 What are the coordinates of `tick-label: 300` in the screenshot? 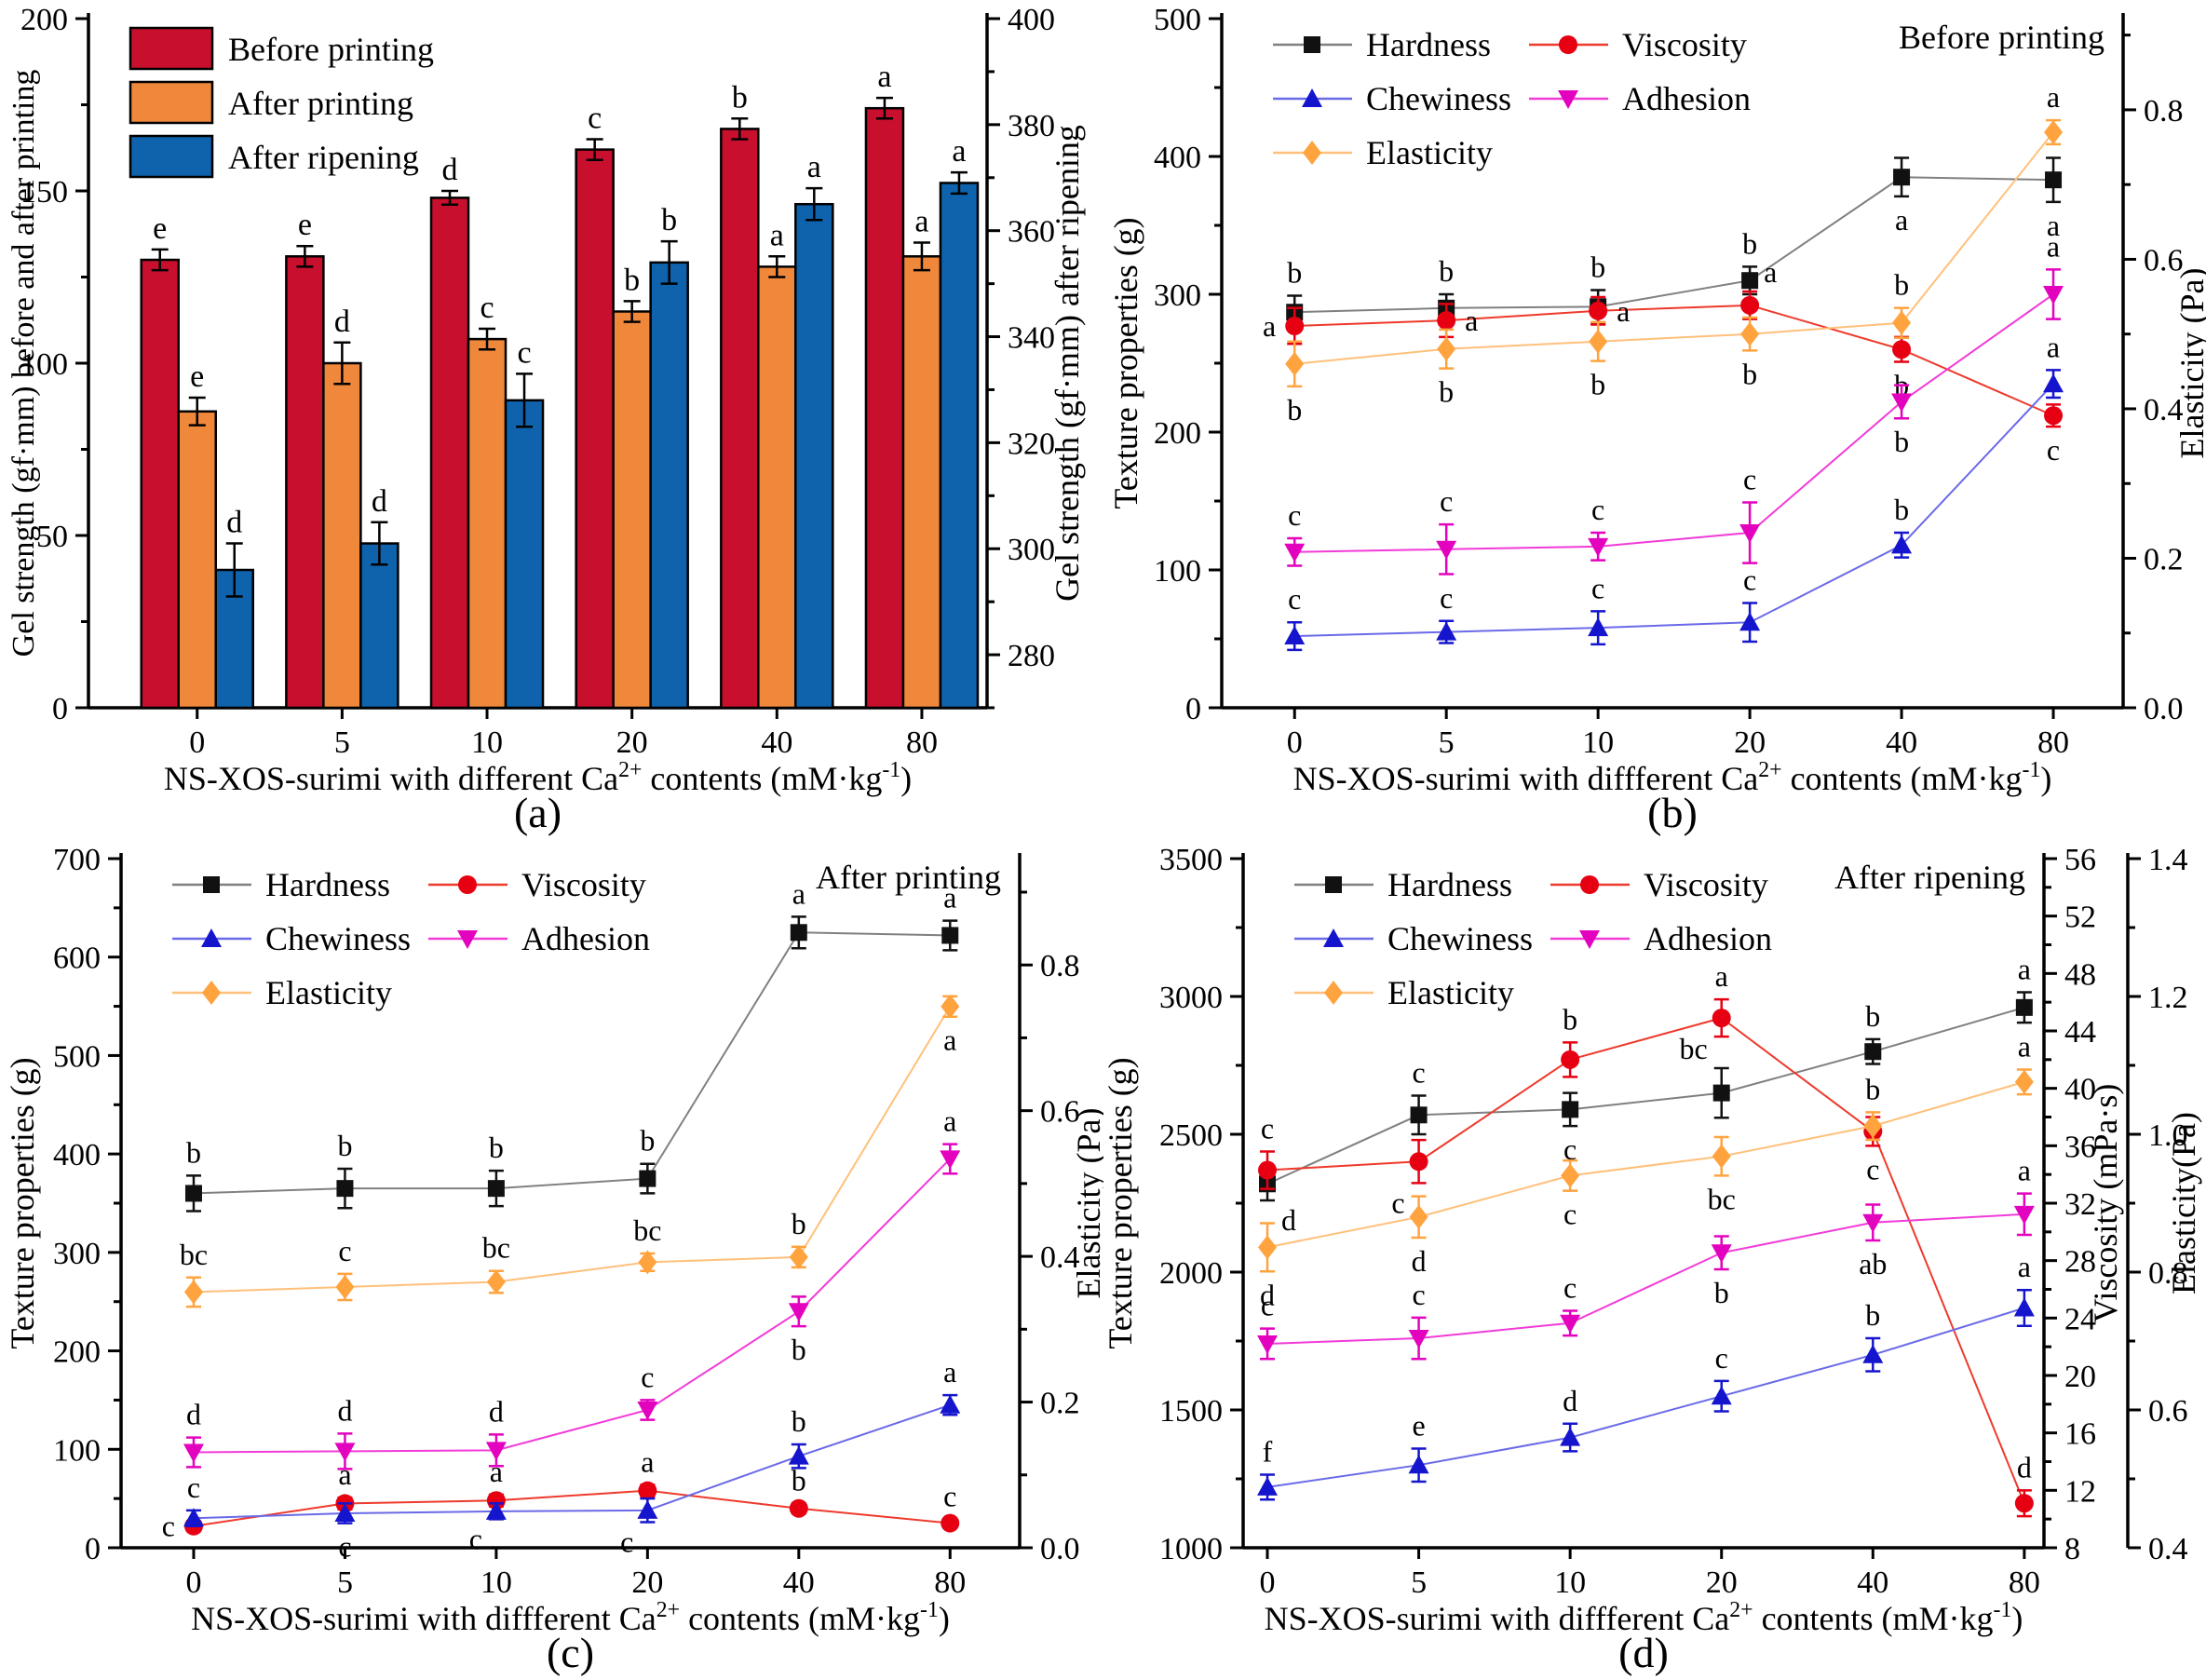 It's located at (1177, 295).